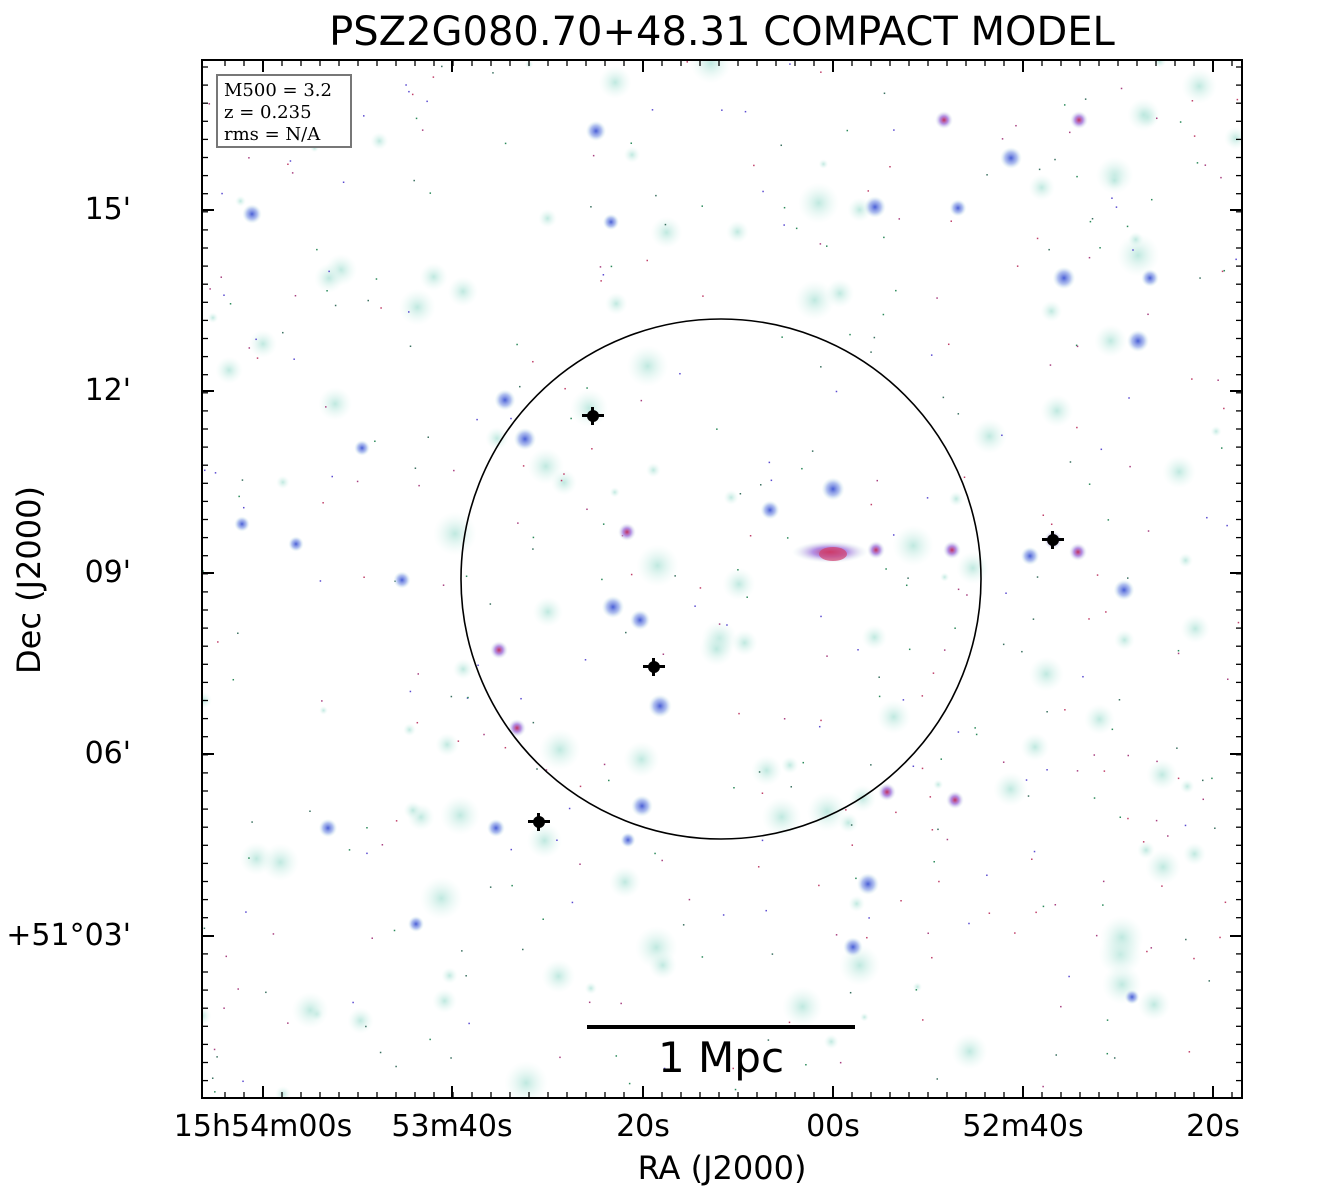  Describe the element at coordinates (29, 580) in the screenshot. I see `y-axis-label: Dec (J2000)` at that location.